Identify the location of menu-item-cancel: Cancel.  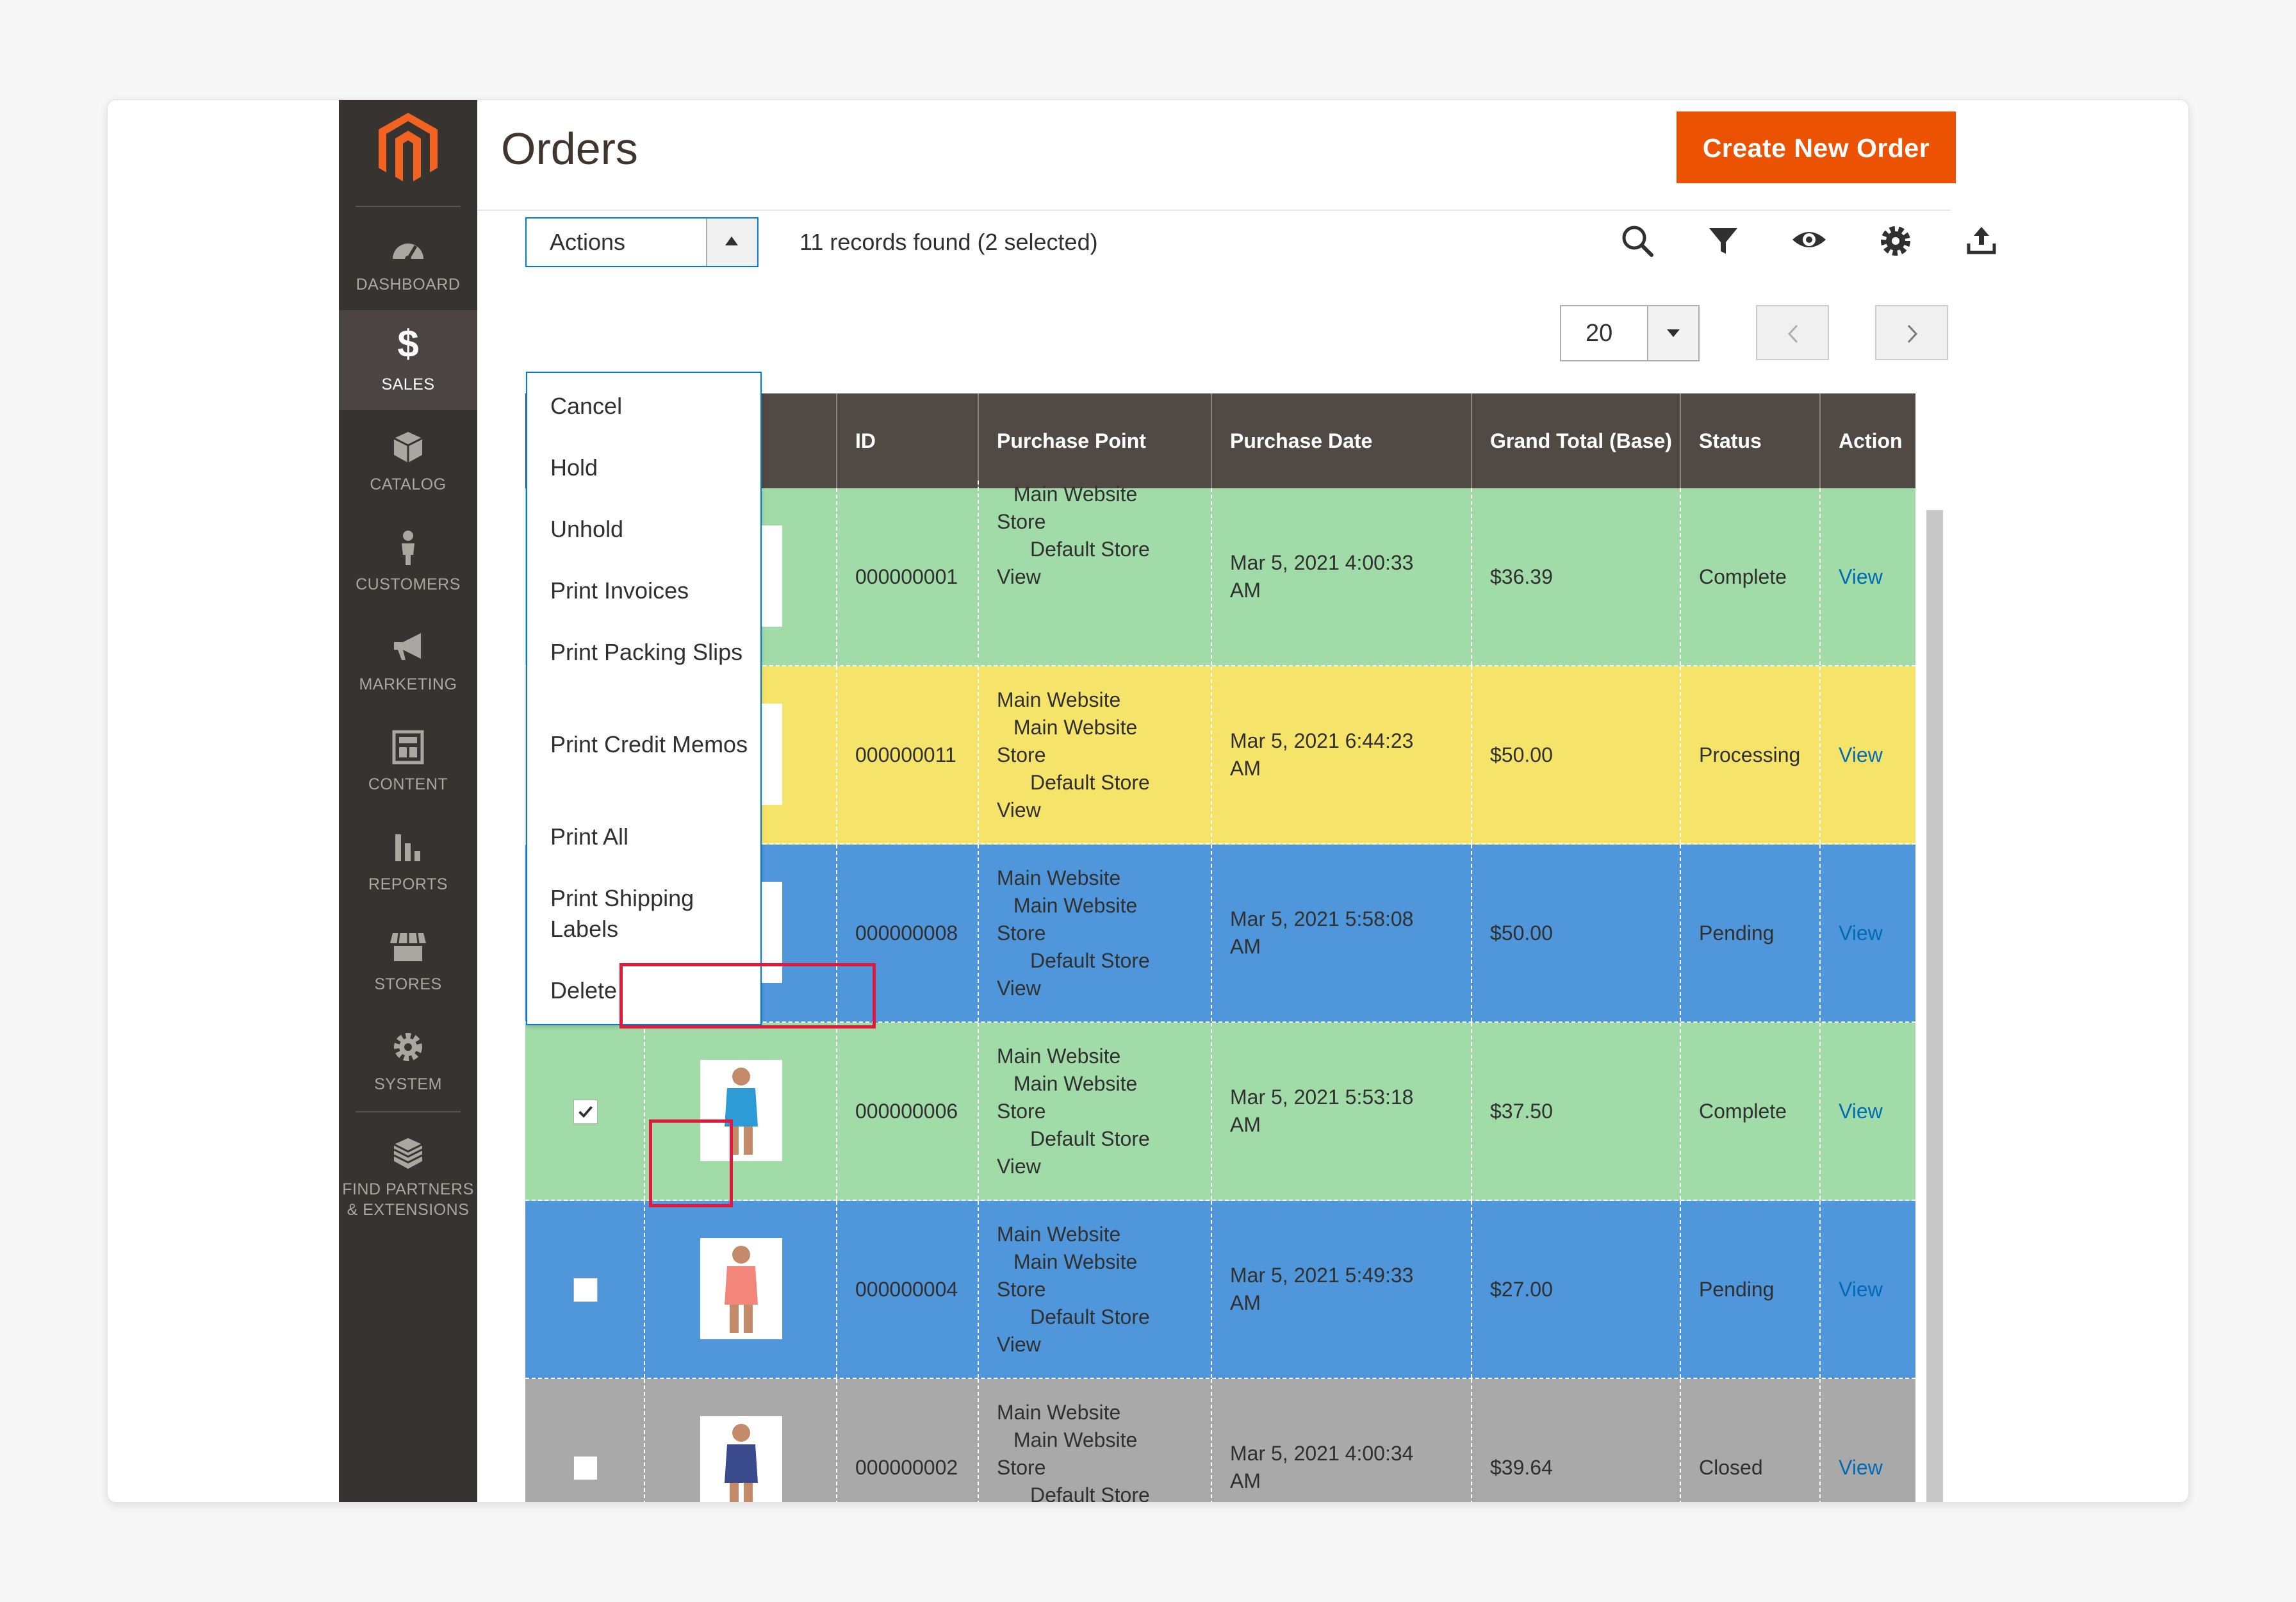
(586, 406).